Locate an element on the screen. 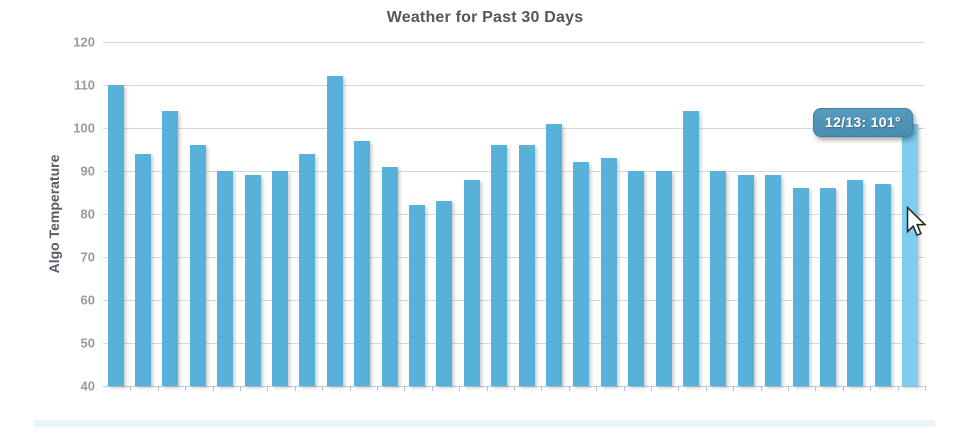  y-tick-label: 100 is located at coordinates (84, 128).